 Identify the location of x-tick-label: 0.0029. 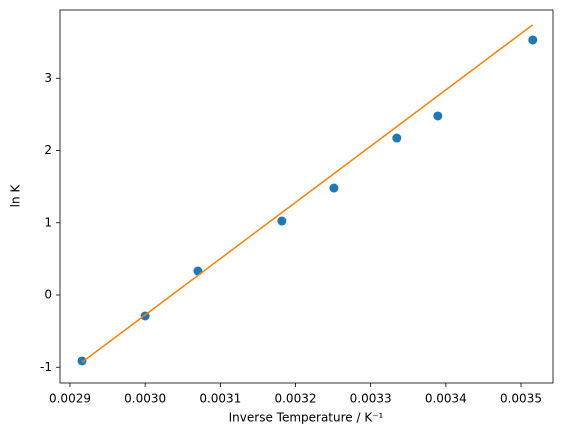
(70, 399).